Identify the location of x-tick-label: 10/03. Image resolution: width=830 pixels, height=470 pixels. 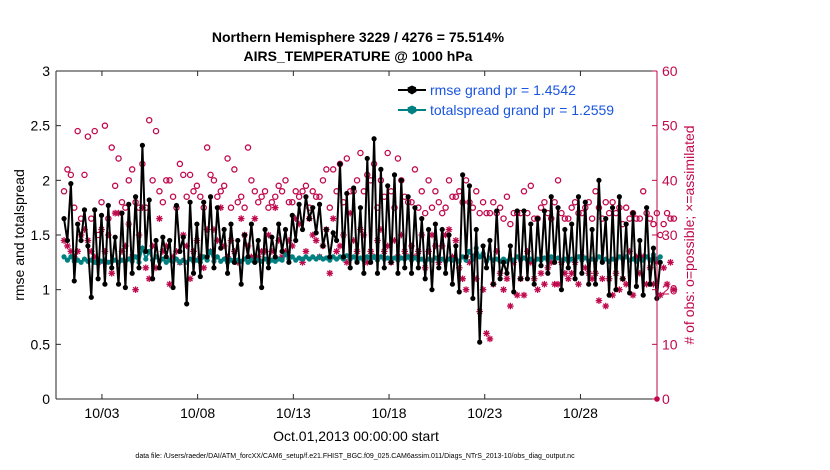
(101, 413).